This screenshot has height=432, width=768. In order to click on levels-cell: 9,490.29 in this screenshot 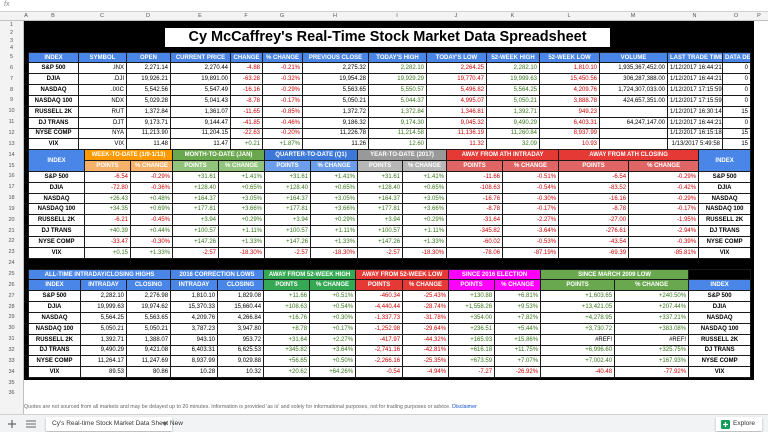, I will do `click(103, 350)`.